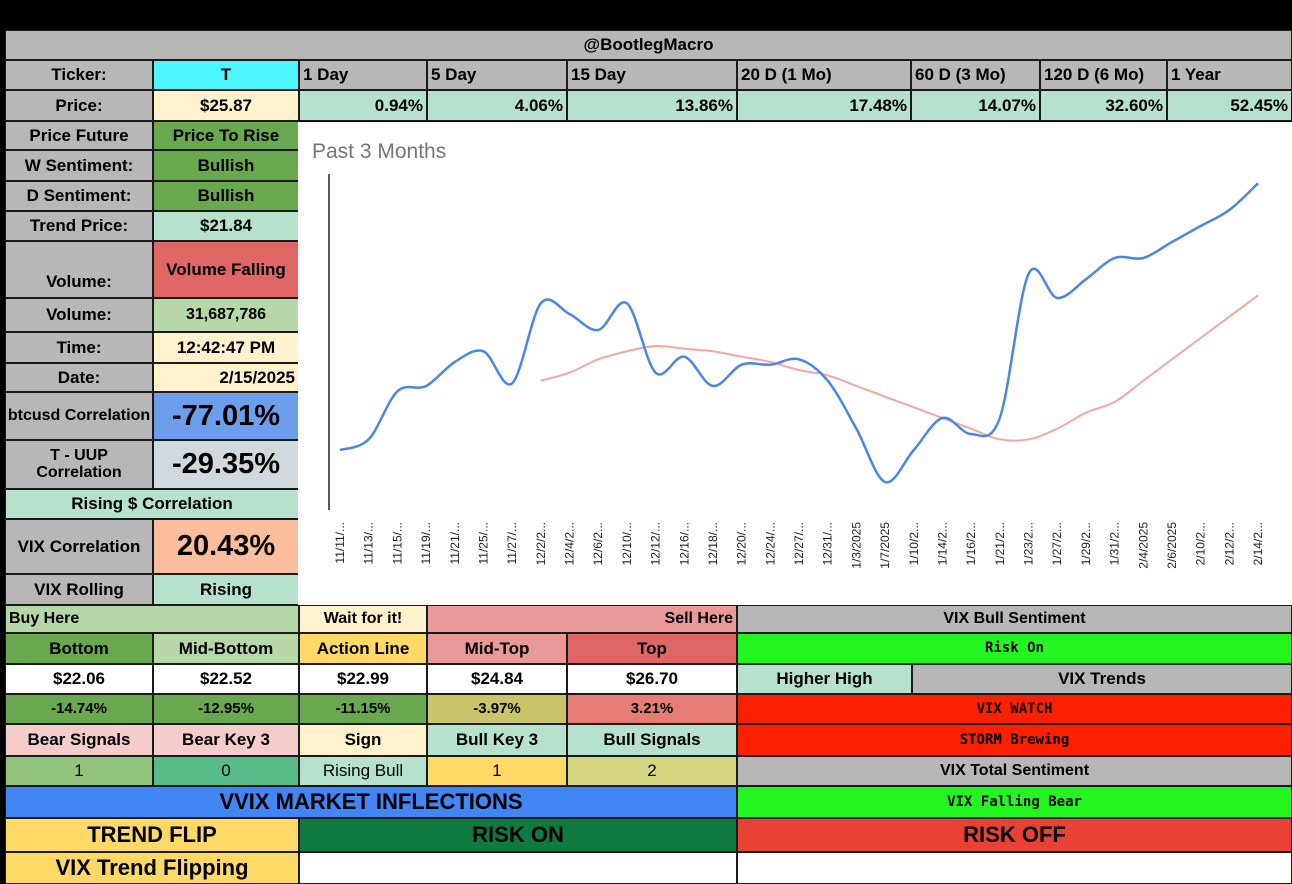 This screenshot has height=884, width=1292. Describe the element at coordinates (582, 619) in the screenshot. I see `sell-here-label: Sell Here` at that location.